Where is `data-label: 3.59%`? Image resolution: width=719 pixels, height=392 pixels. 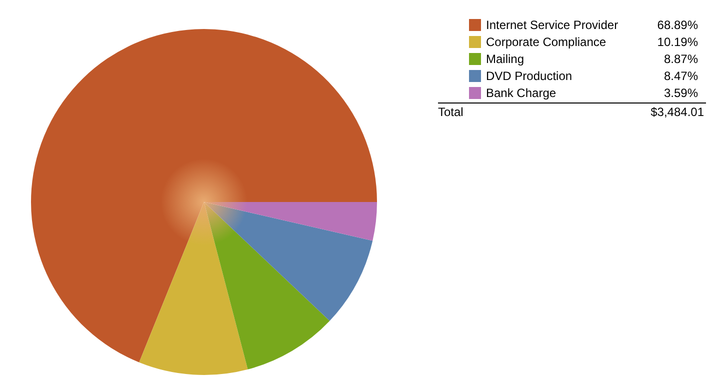 data-label: 3.59% is located at coordinates (681, 93).